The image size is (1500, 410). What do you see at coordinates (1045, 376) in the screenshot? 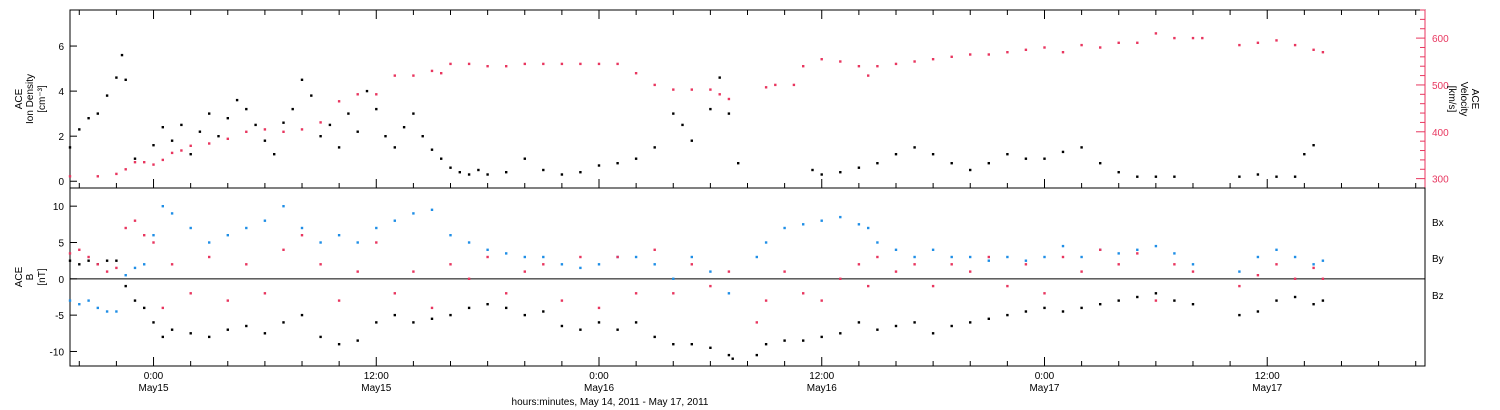
I see `x-tick-time-label-4: 0:00` at bounding box center [1045, 376].